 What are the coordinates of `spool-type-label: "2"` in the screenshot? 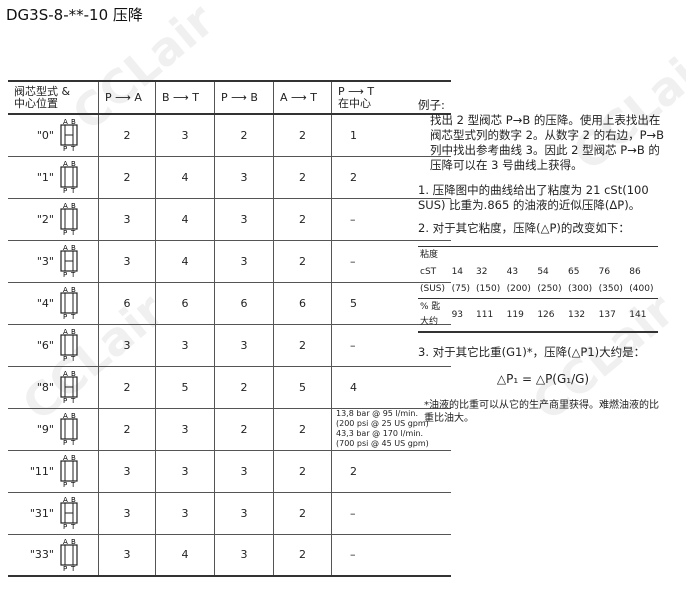 It's located at (45, 219).